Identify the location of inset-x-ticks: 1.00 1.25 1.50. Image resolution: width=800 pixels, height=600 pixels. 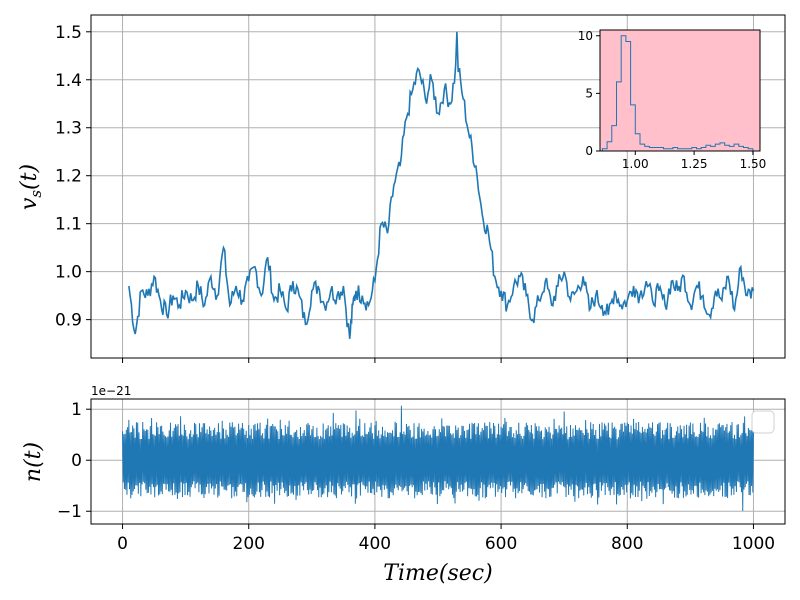
(694, 161).